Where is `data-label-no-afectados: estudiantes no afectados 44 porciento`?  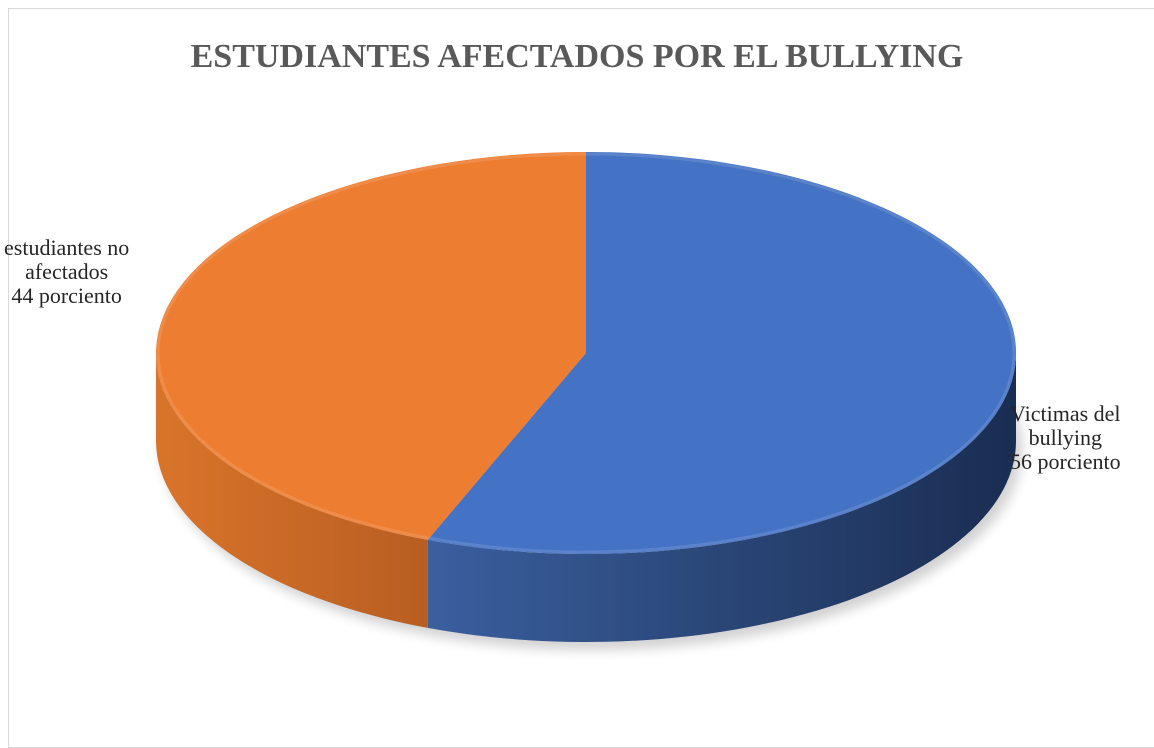 data-label-no-afectados: estudiantes no afectados 44 porciento is located at coordinates (67, 271).